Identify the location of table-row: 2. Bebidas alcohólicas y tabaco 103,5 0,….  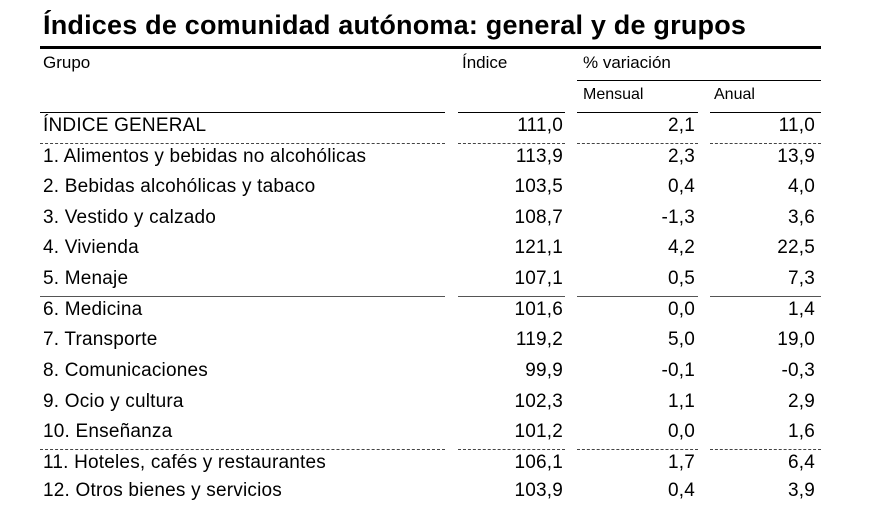
(440, 191).